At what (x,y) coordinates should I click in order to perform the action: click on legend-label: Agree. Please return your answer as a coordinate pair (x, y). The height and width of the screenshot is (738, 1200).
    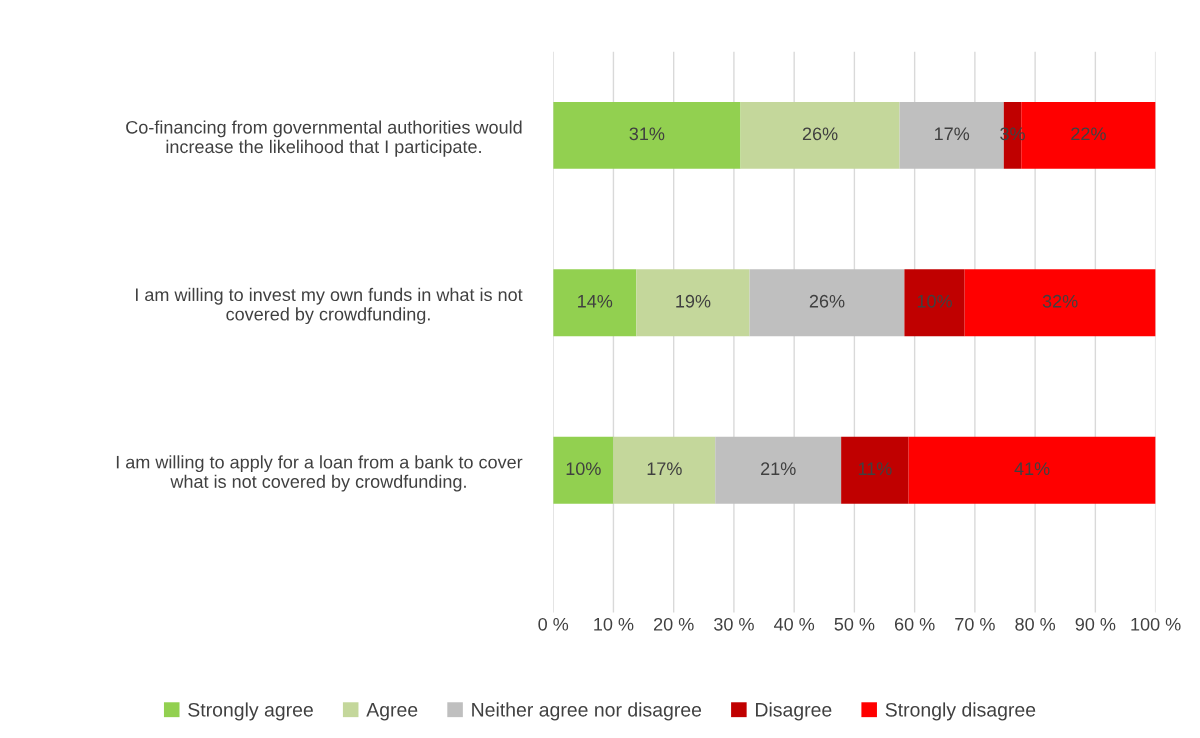
    Looking at the image, I should click on (392, 712).